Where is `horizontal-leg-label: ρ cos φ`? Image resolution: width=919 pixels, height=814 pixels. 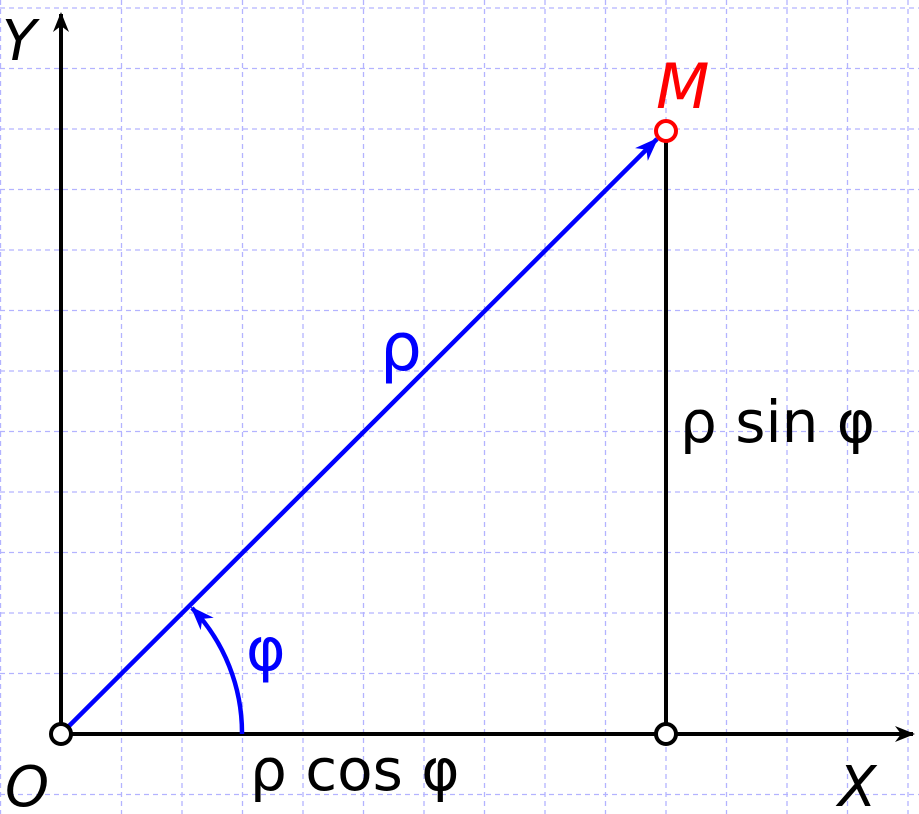
horizontal-leg-label: ρ cos φ is located at coordinates (355, 770).